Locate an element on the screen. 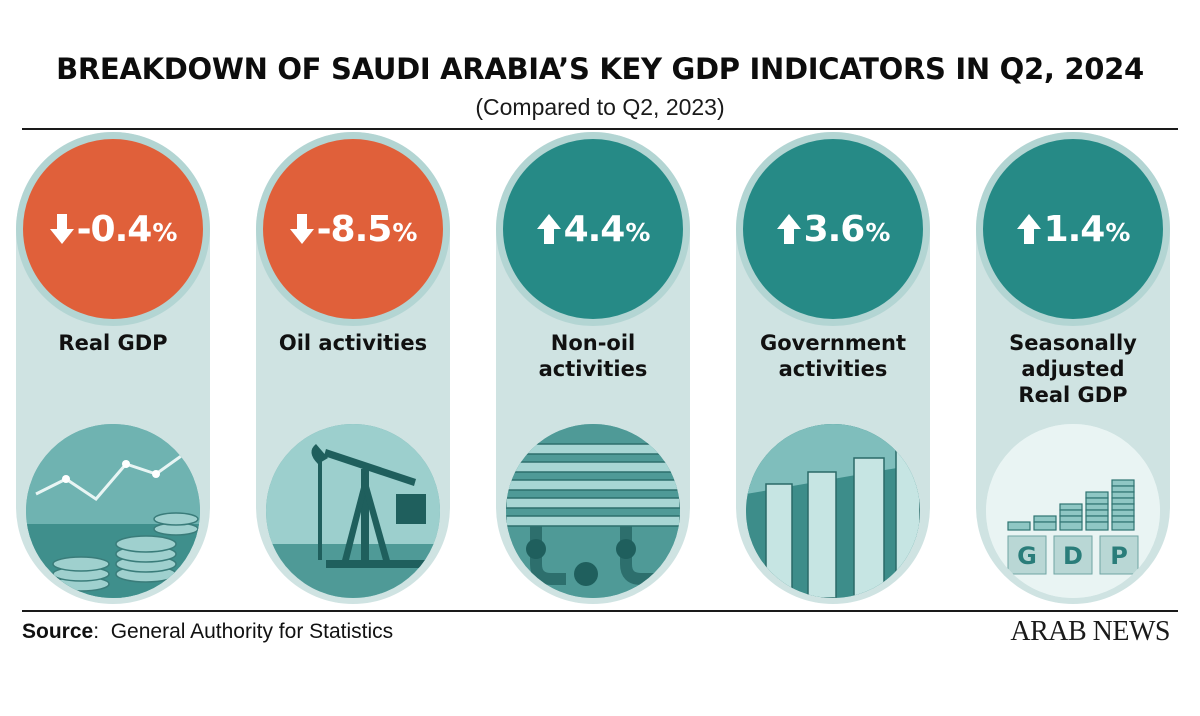  stat-number: 4.4 is located at coordinates (594, 229).